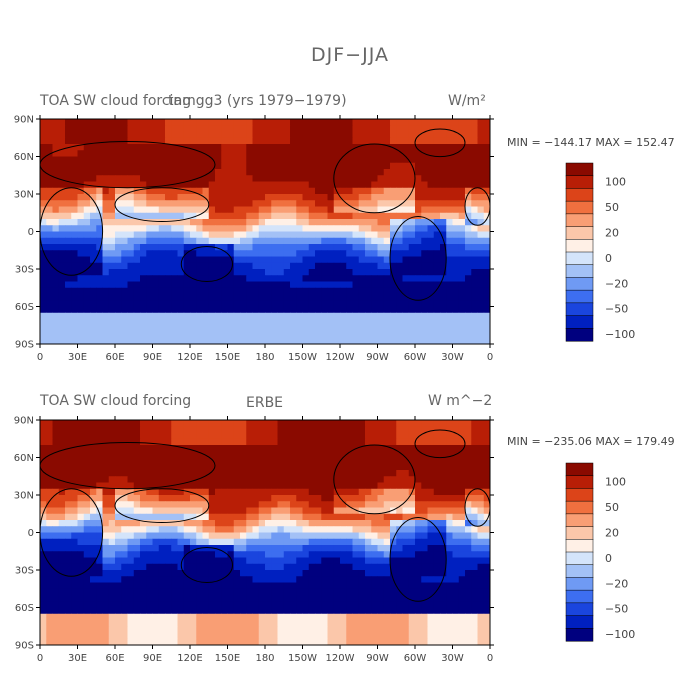 The height and width of the screenshot is (700, 700). Describe the element at coordinates (377, 357) in the screenshot. I see `x-tick-label: 90W` at that location.